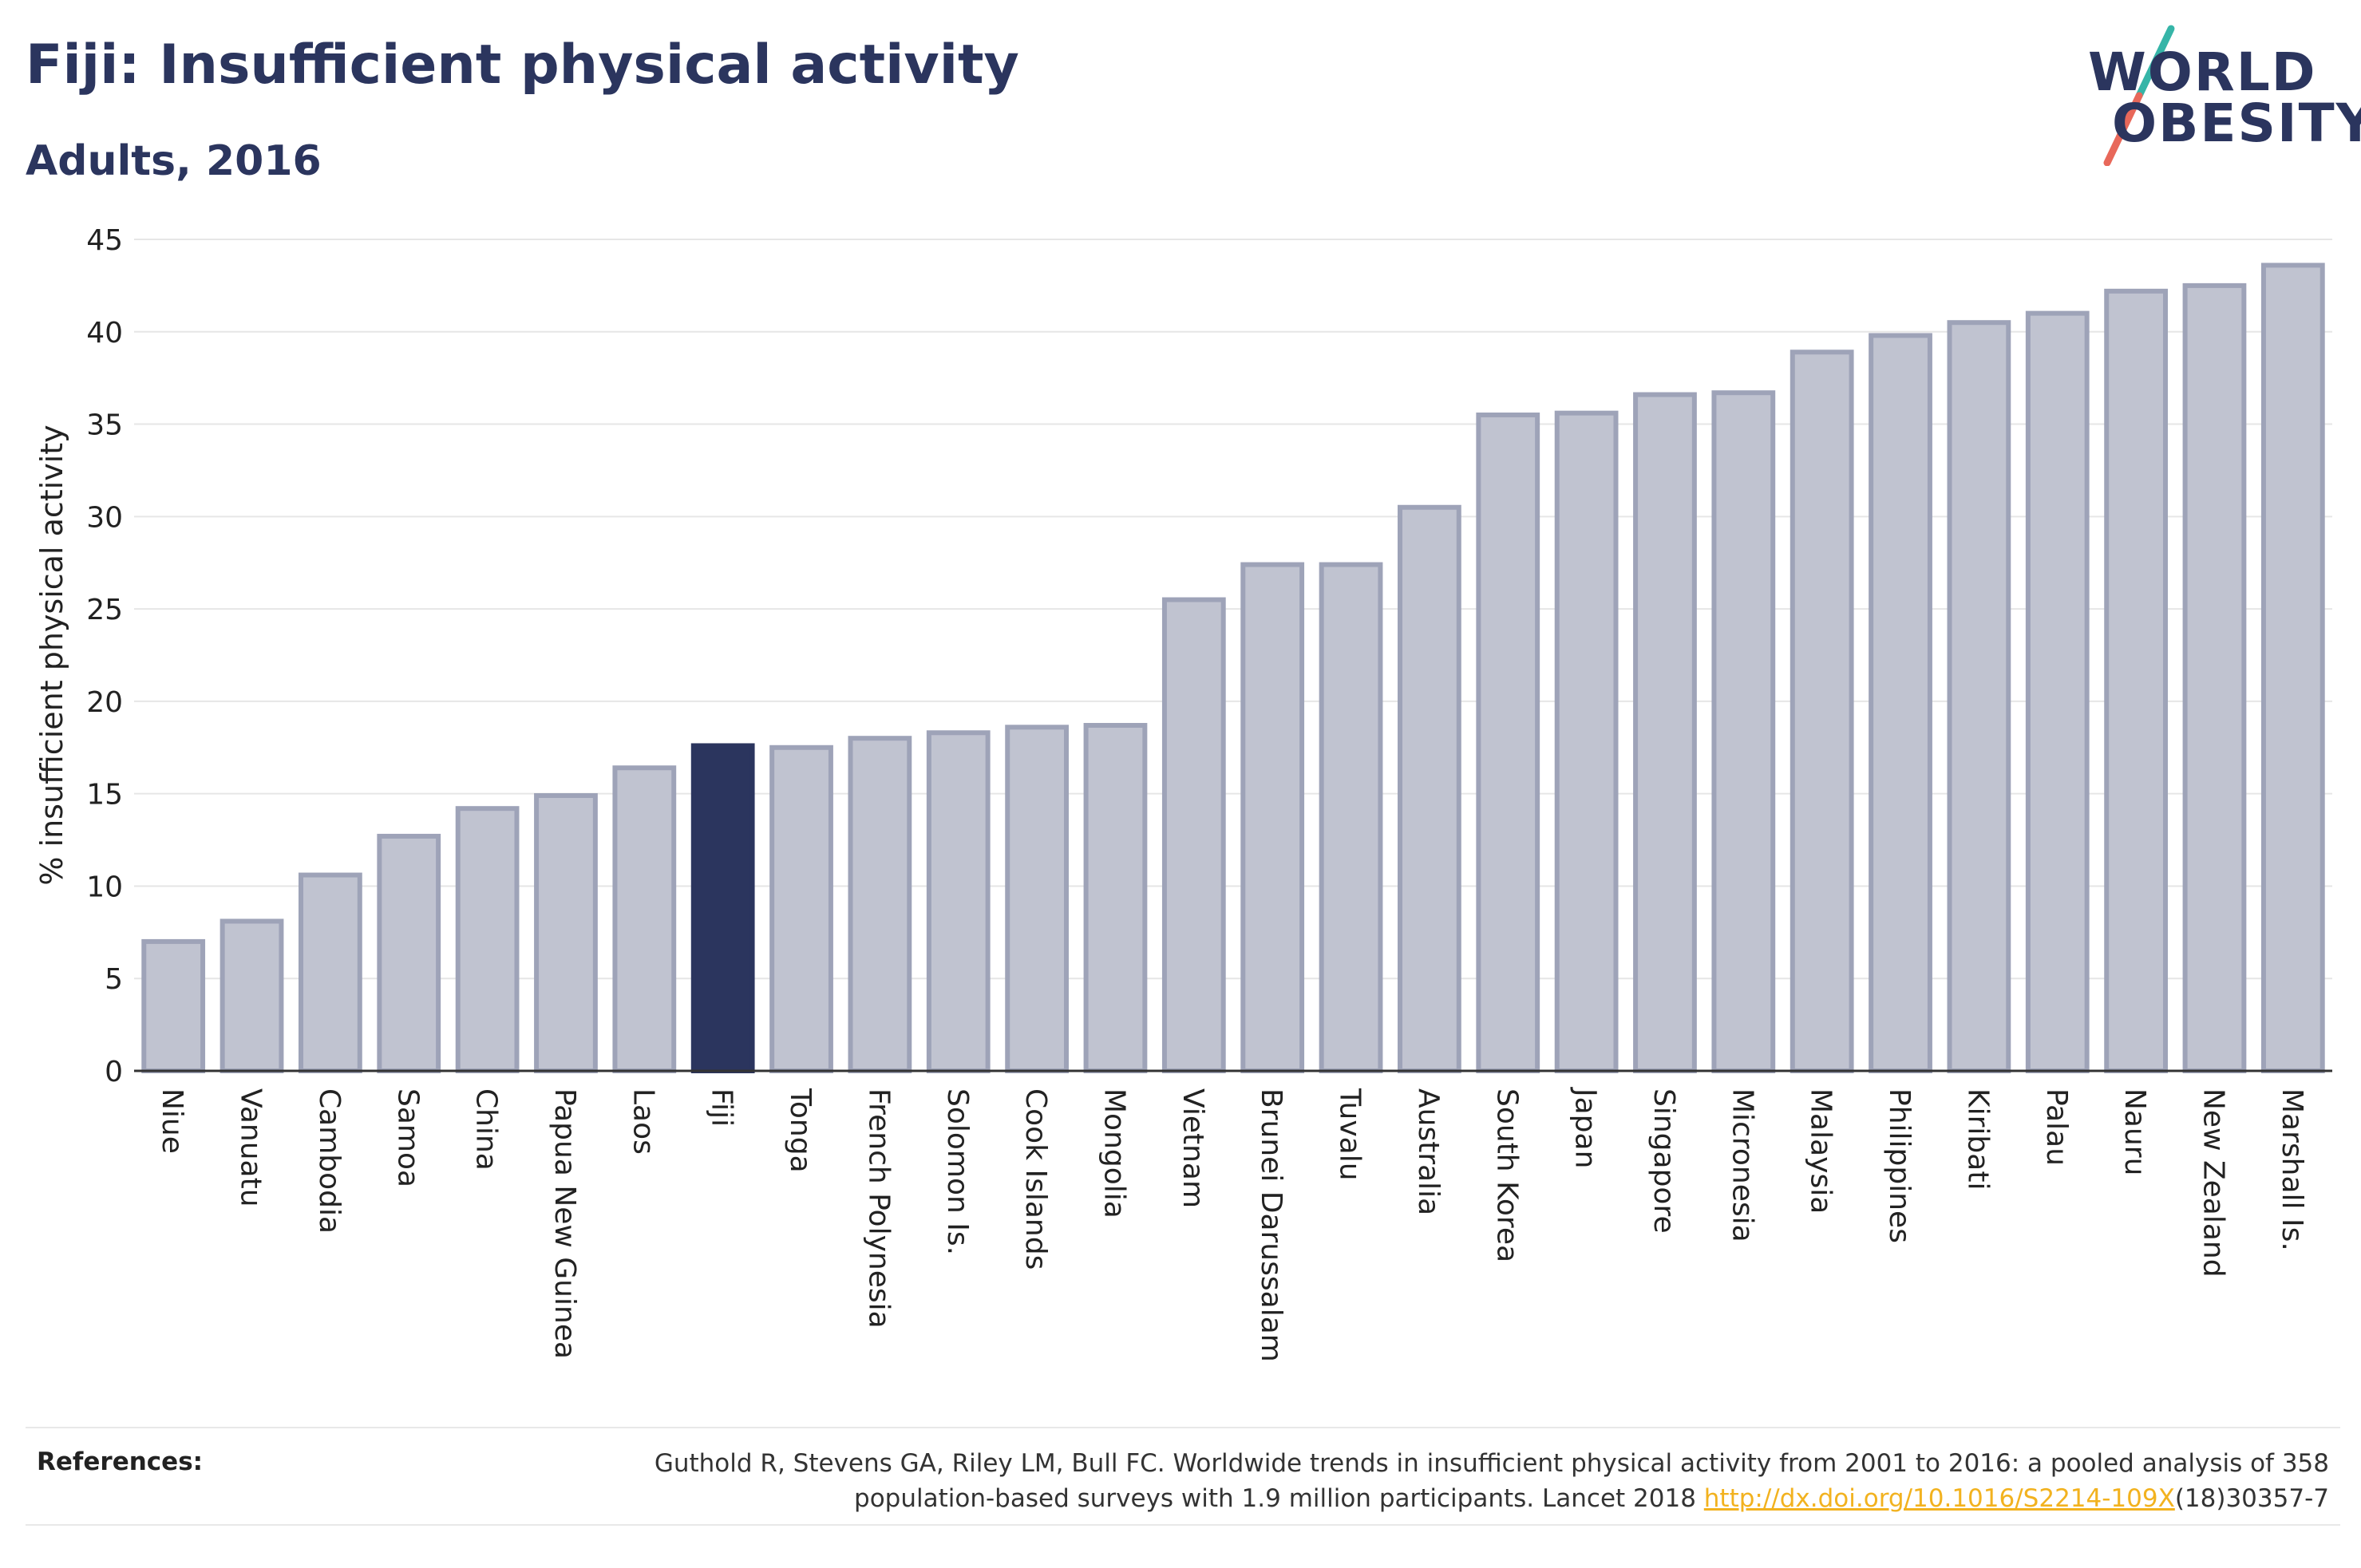 The image size is (2361, 1568). What do you see at coordinates (722, 1107) in the screenshot?
I see `x-tick-label: Fiji` at bounding box center [722, 1107].